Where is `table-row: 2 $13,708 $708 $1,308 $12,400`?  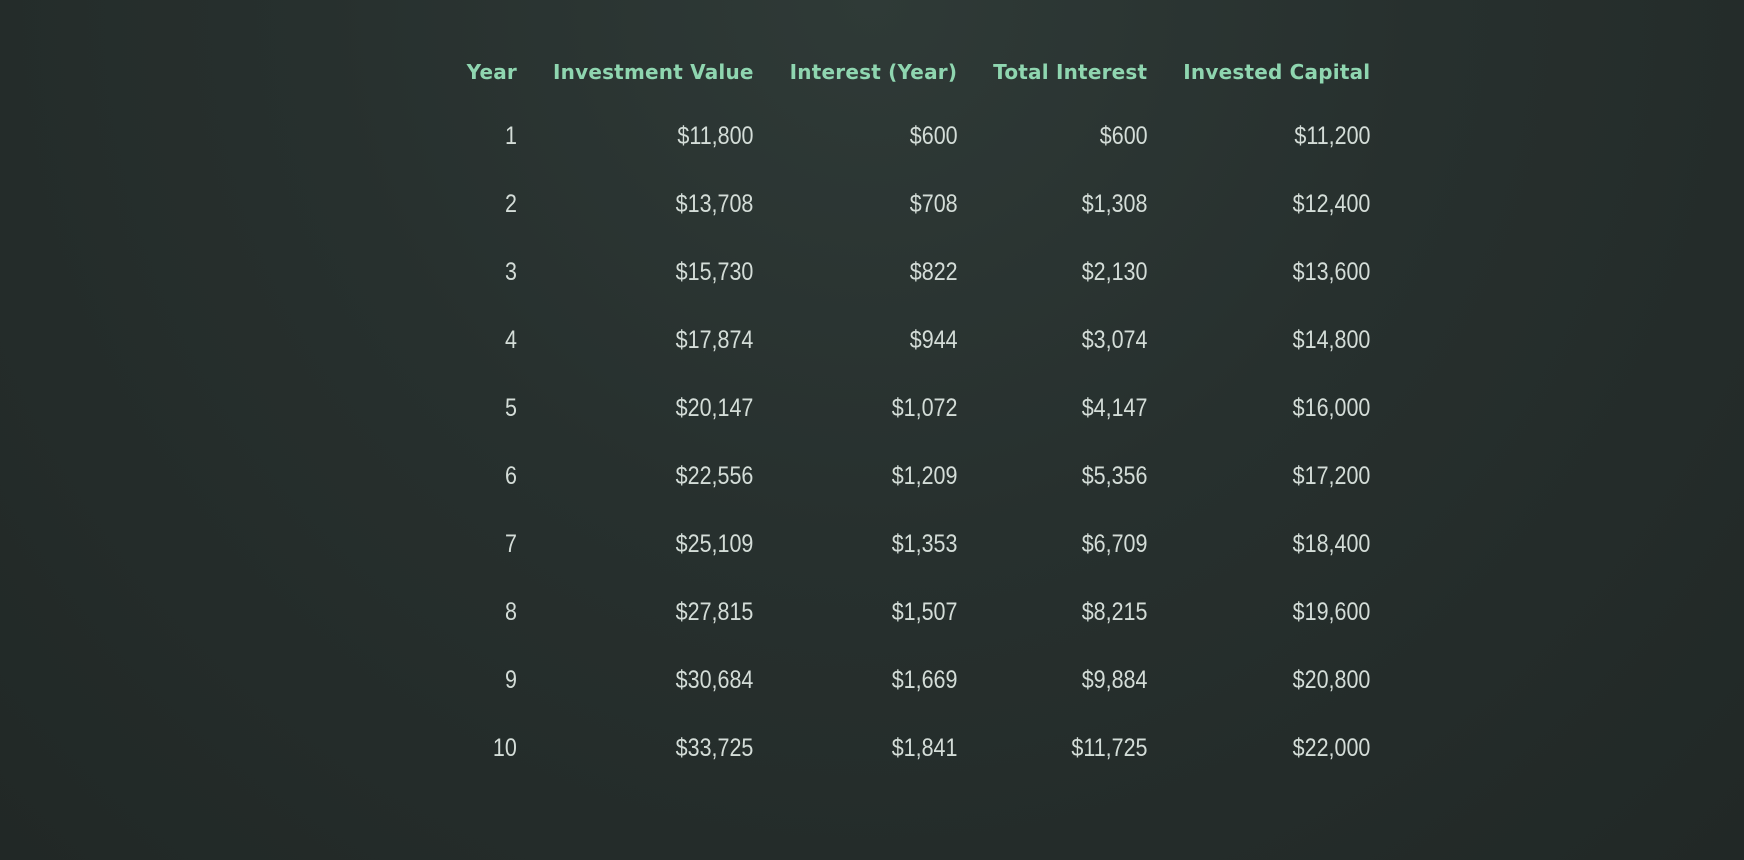
table-row: 2 $13,708 $708 $1,308 $12,400 is located at coordinates (910, 204).